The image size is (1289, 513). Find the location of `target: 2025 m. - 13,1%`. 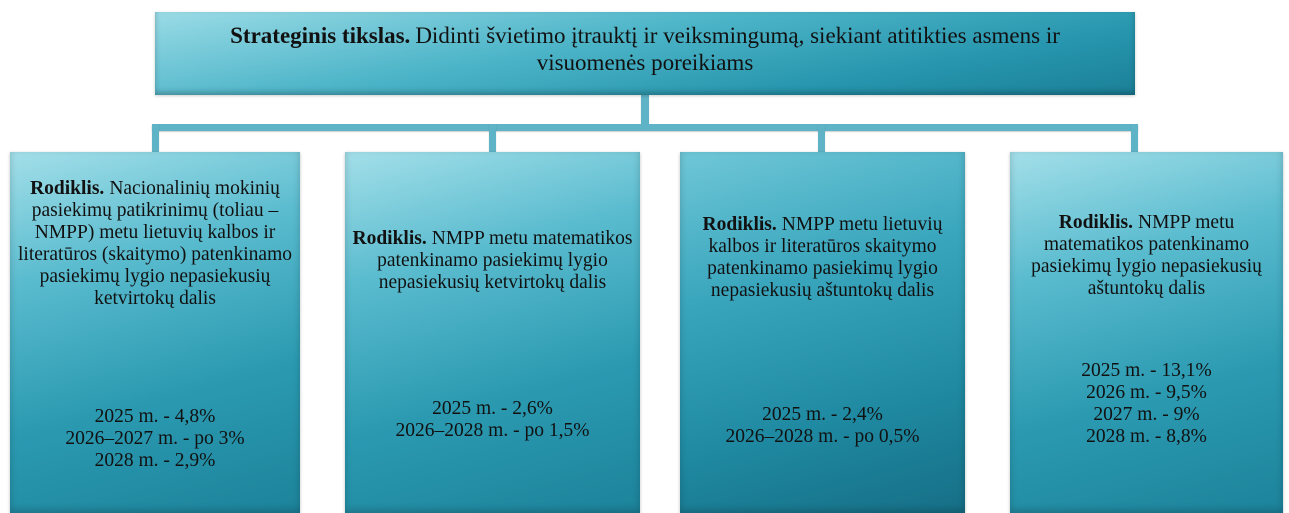

target: 2025 m. - 13,1% is located at coordinates (1146, 370).